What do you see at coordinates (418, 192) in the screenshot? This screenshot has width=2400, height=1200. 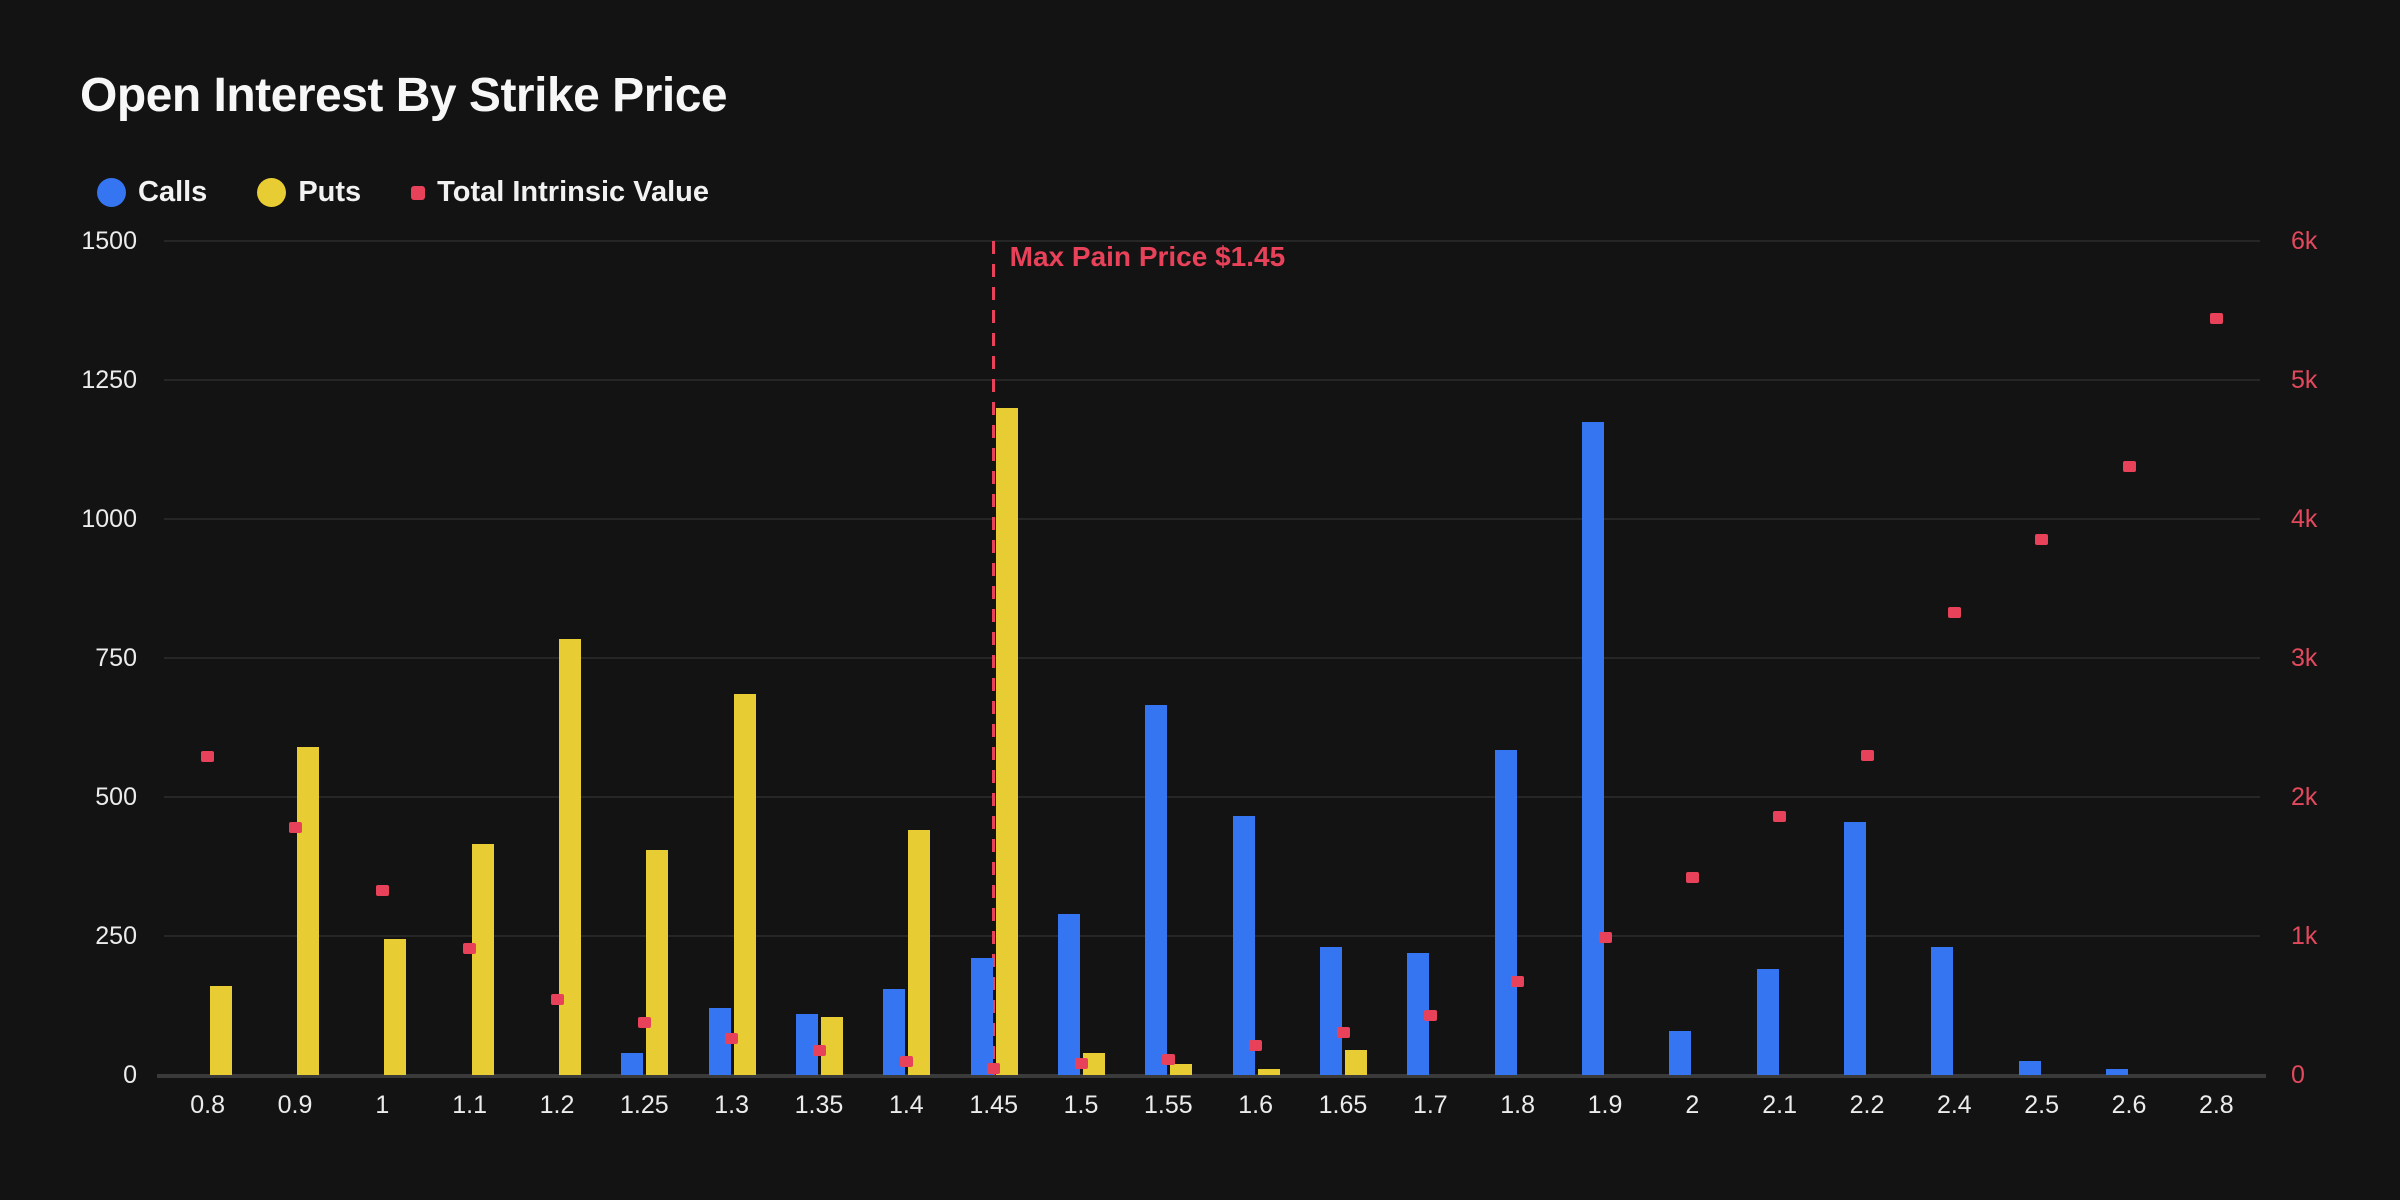 I see `tiv-series-icon` at bounding box center [418, 192].